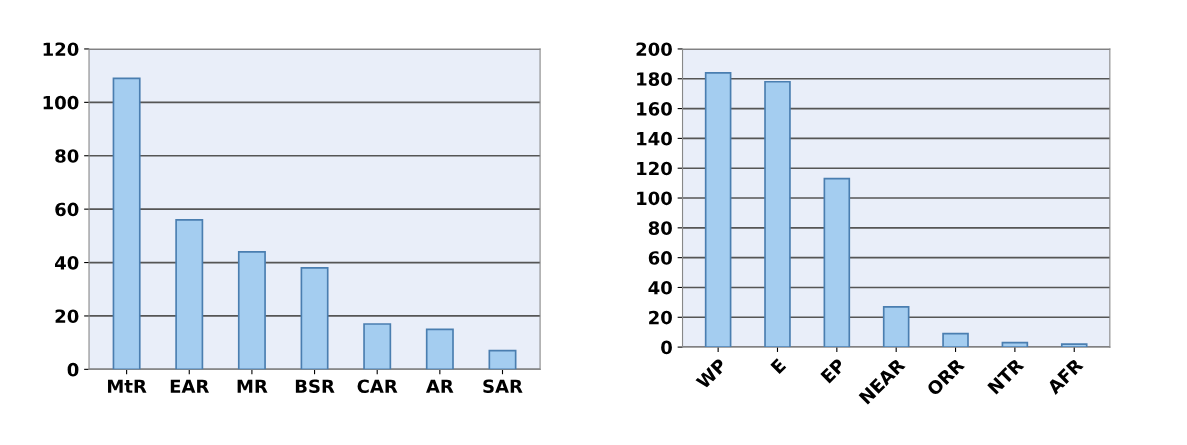 The image size is (1187, 445). What do you see at coordinates (778, 366) in the screenshot?
I see `x-tick-label: E` at bounding box center [778, 366].